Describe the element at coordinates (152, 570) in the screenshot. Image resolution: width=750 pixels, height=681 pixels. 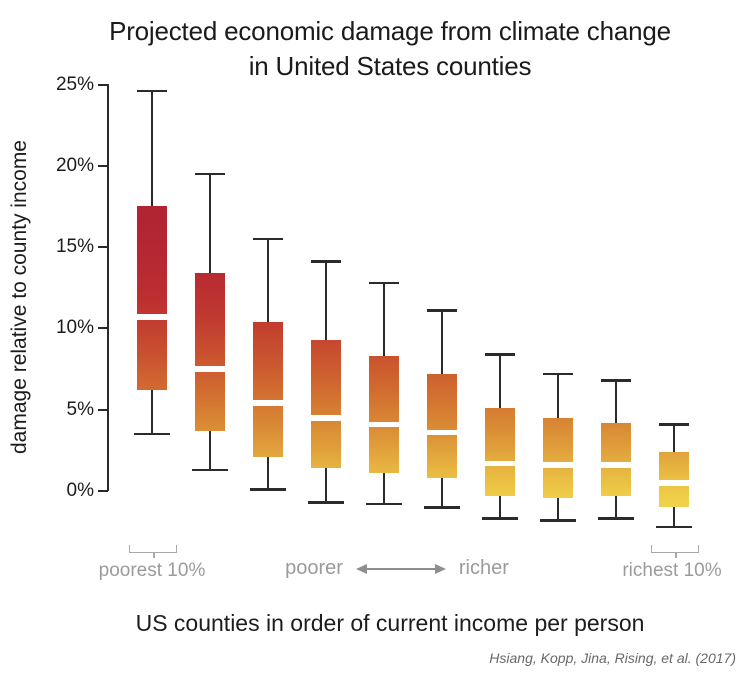
I see `poorest-decile-label: poorest 10%` at that location.